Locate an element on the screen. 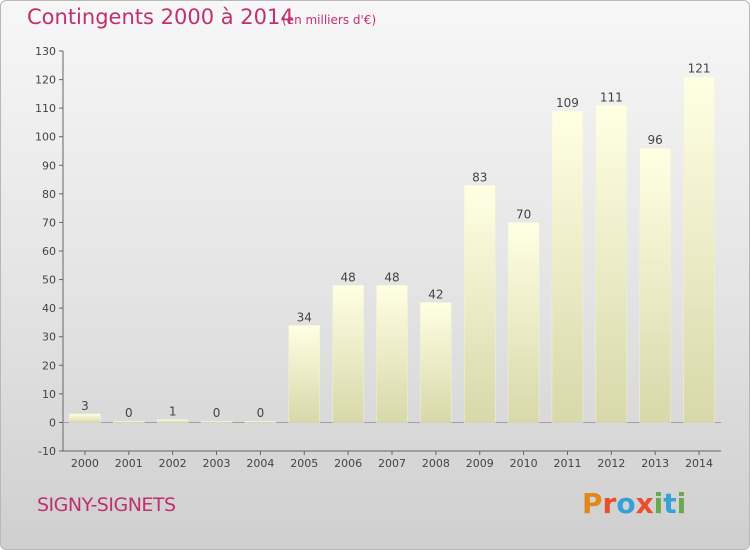 The height and width of the screenshot is (550, 750). y-tick-label: 20 is located at coordinates (49, 365).